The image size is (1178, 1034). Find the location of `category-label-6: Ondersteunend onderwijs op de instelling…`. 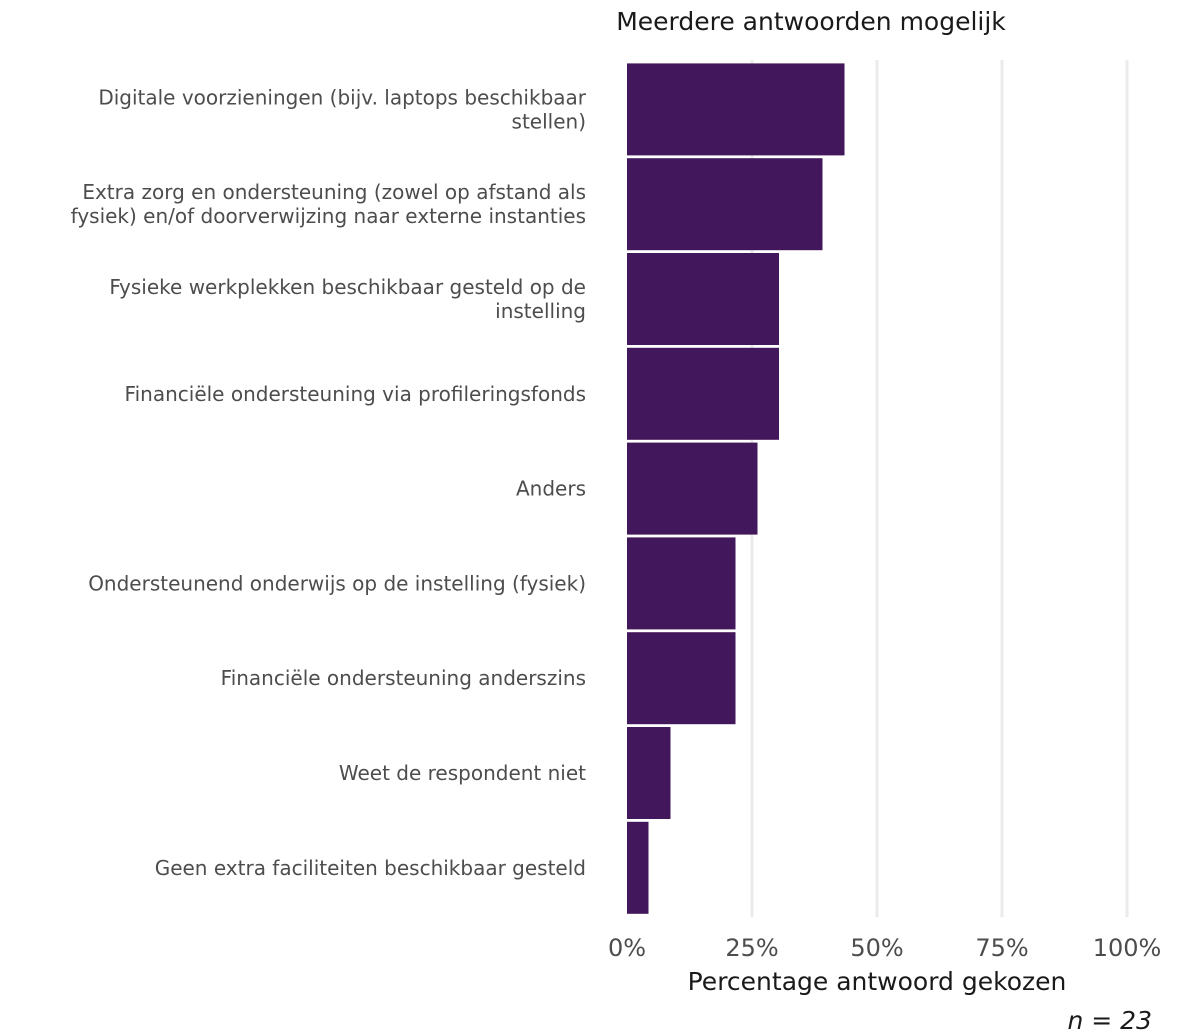

category-label-6: Ondersteunend onderwijs op de instelling… is located at coordinates (337, 583).